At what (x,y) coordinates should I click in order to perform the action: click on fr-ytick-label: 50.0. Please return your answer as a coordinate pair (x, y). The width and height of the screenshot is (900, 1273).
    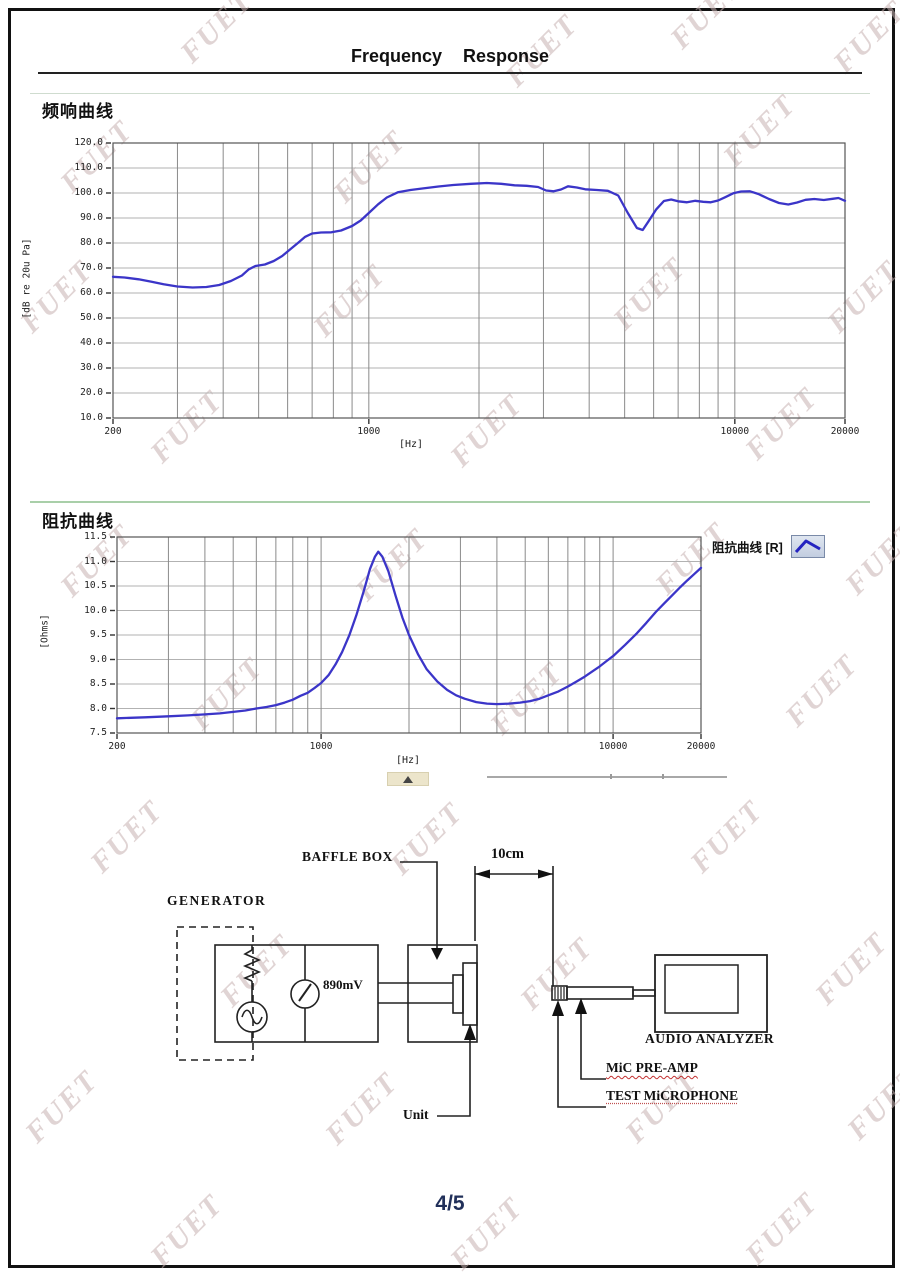
    Looking at the image, I should click on (91, 317).